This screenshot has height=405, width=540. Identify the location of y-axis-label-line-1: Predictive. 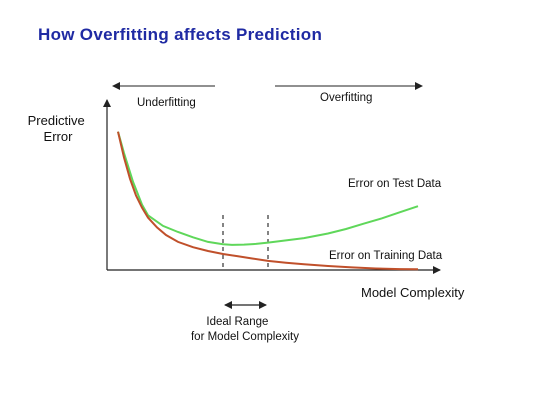
(56, 120).